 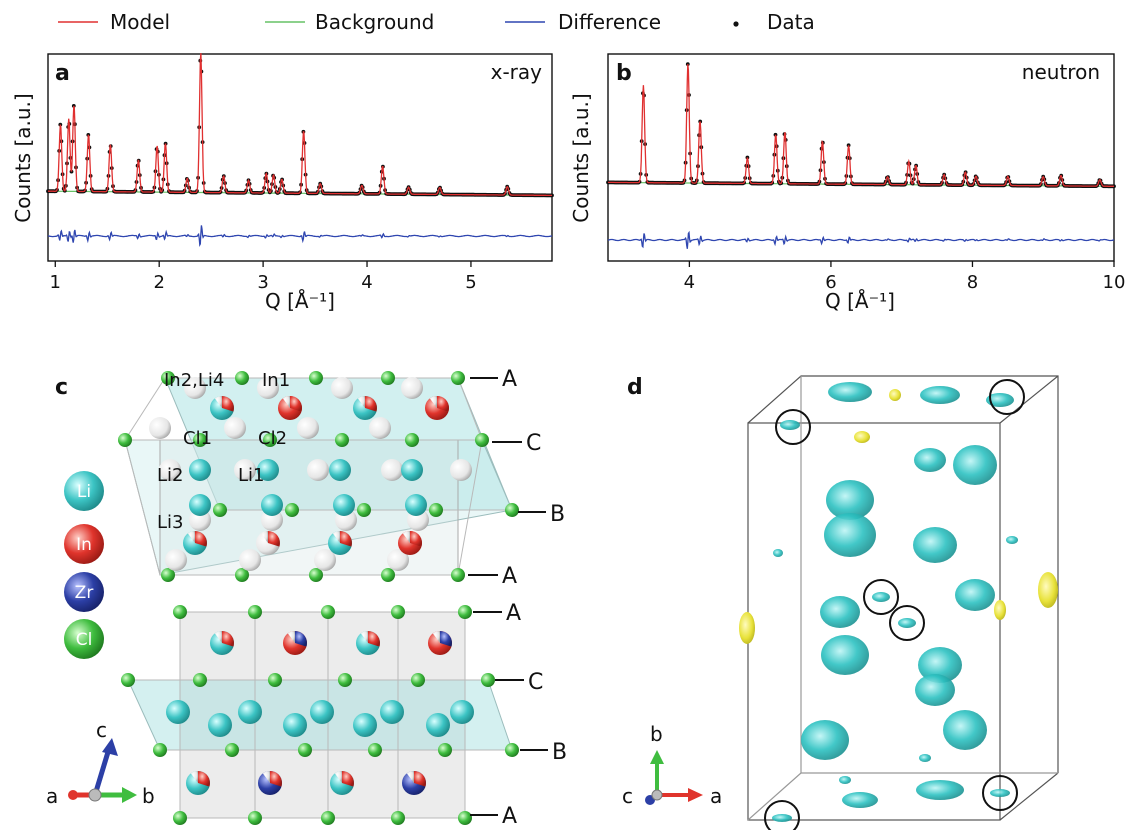 I want to click on x-tick-label: 6, so click(x=830, y=282).